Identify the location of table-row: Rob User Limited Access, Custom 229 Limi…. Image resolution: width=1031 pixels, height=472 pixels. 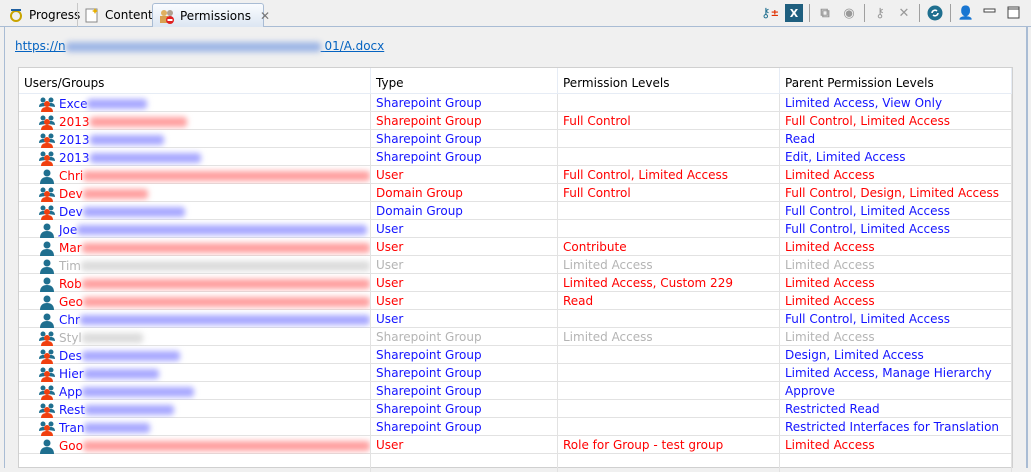
(515, 283).